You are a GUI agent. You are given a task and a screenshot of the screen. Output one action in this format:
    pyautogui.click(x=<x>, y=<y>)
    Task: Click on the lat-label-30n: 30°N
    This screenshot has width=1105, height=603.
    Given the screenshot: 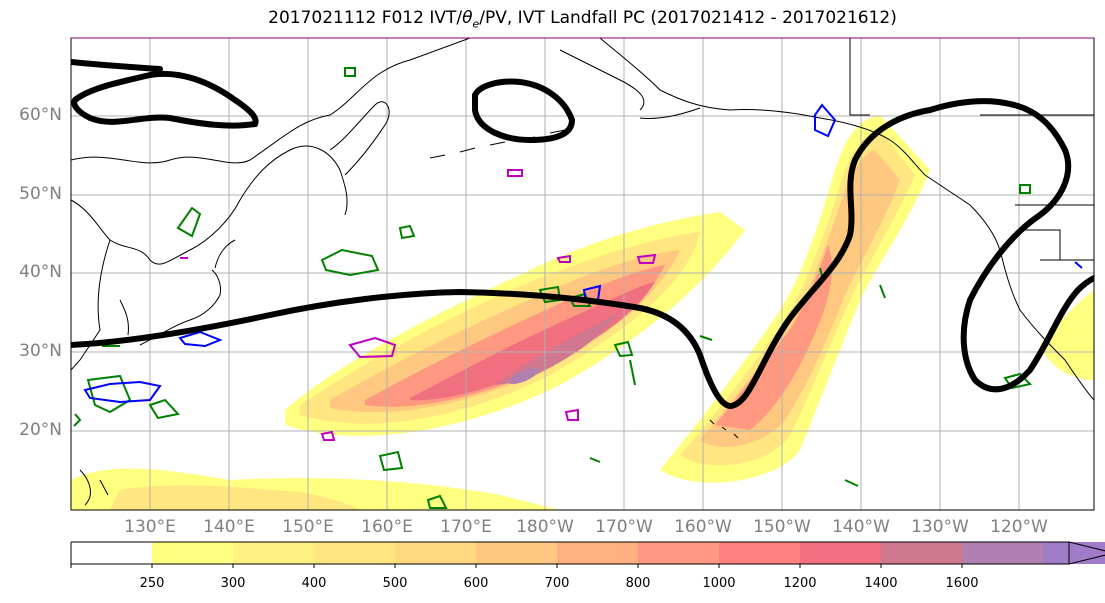 What is the action you would take?
    pyautogui.click(x=40, y=351)
    